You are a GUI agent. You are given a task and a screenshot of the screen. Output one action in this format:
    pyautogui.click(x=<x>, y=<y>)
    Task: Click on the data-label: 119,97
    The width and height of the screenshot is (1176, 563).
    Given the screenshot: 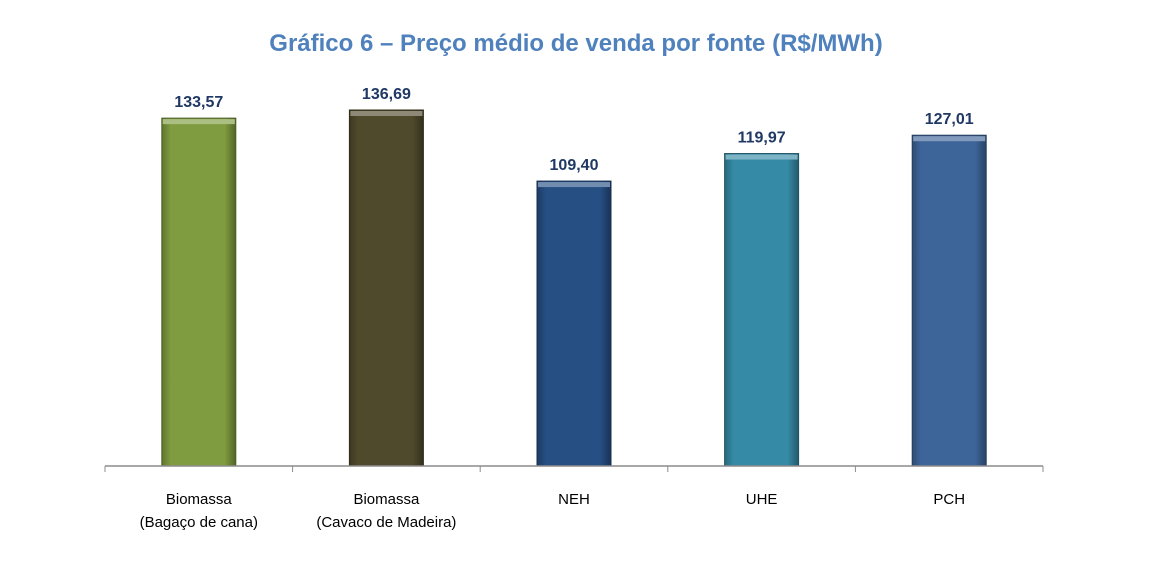 What is the action you would take?
    pyautogui.click(x=762, y=138)
    